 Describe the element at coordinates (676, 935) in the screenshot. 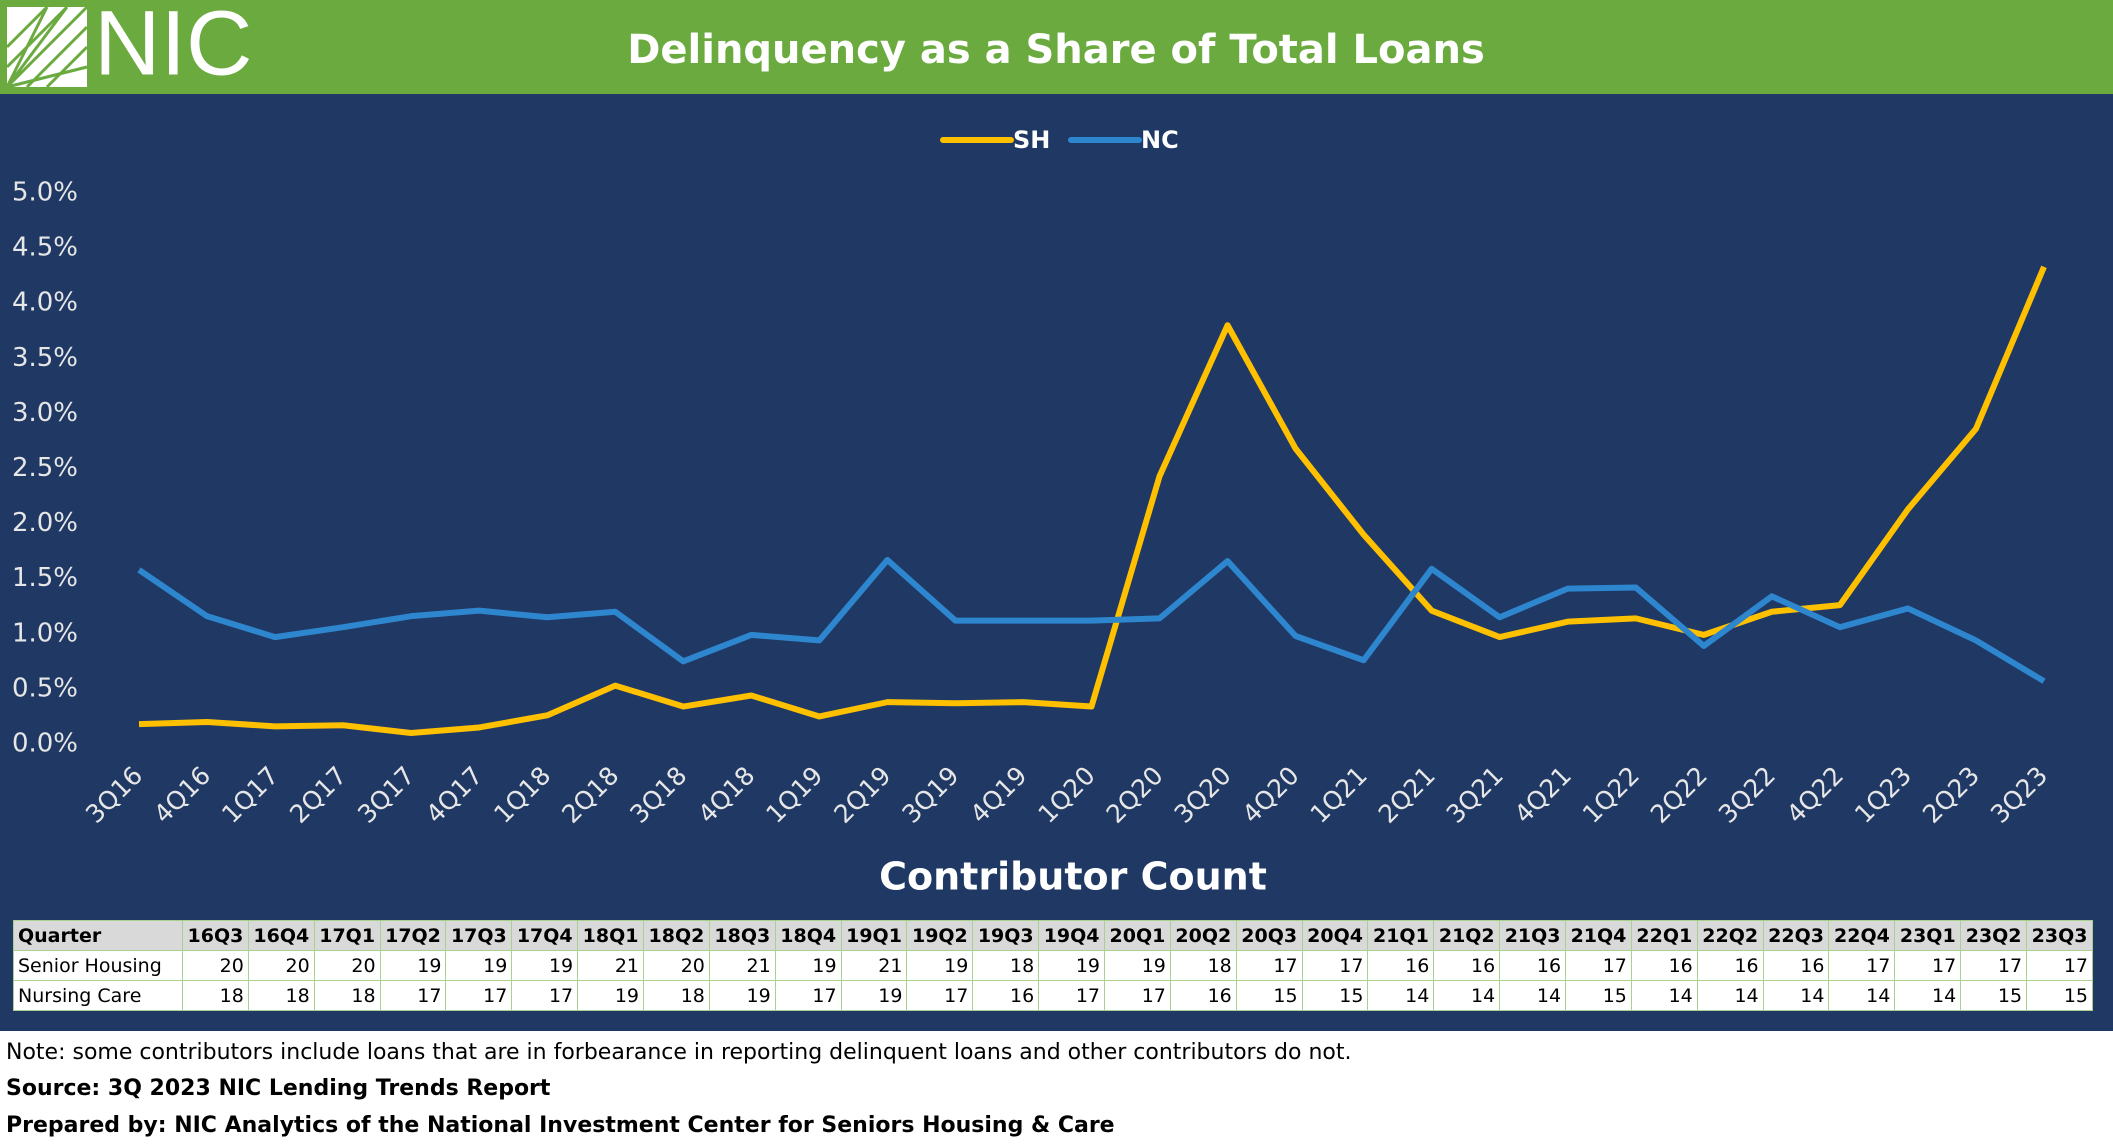

I see `header-cell: 18Q2` at that location.